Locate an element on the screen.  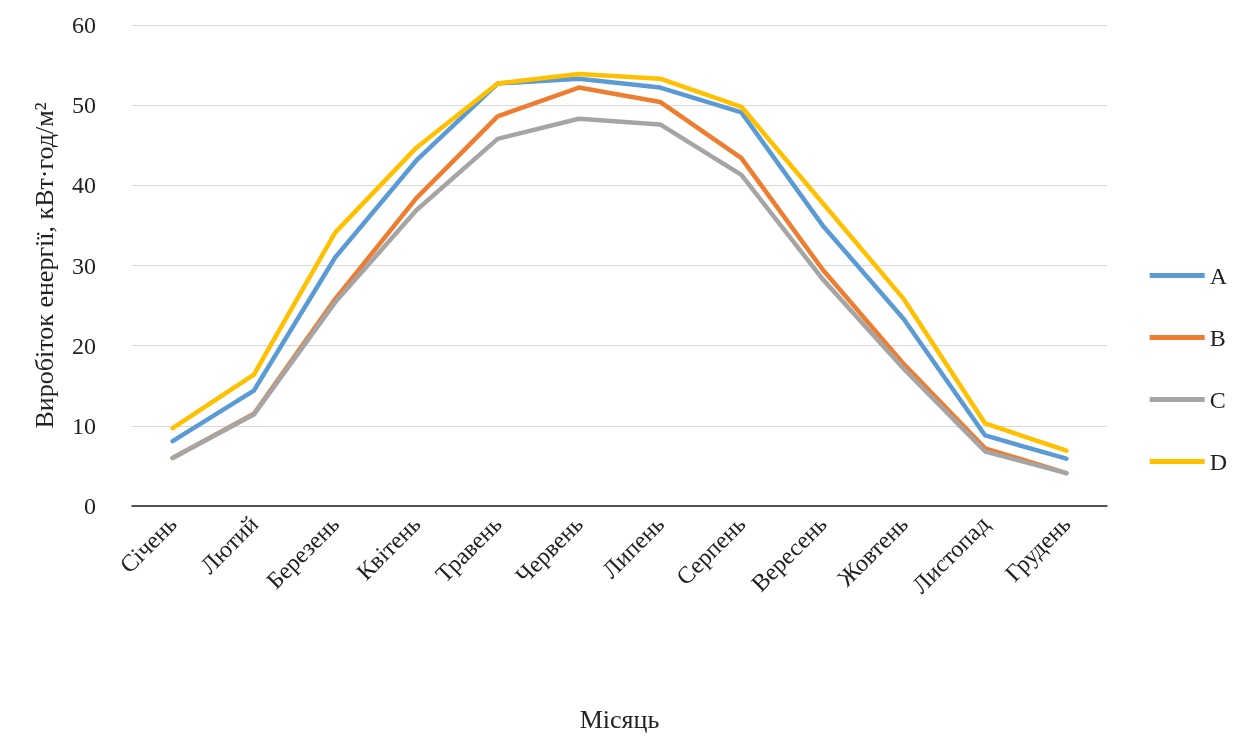
x-axis-title: Місяць is located at coordinates (619, 719).